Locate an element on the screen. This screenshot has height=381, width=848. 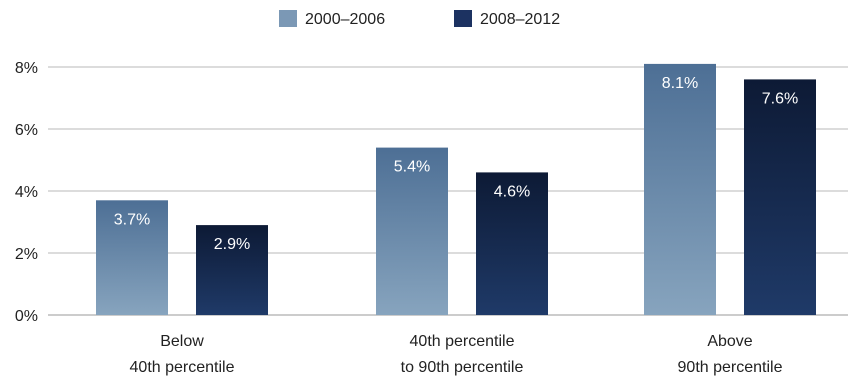
y-tick-label: 8% is located at coordinates (26, 68).